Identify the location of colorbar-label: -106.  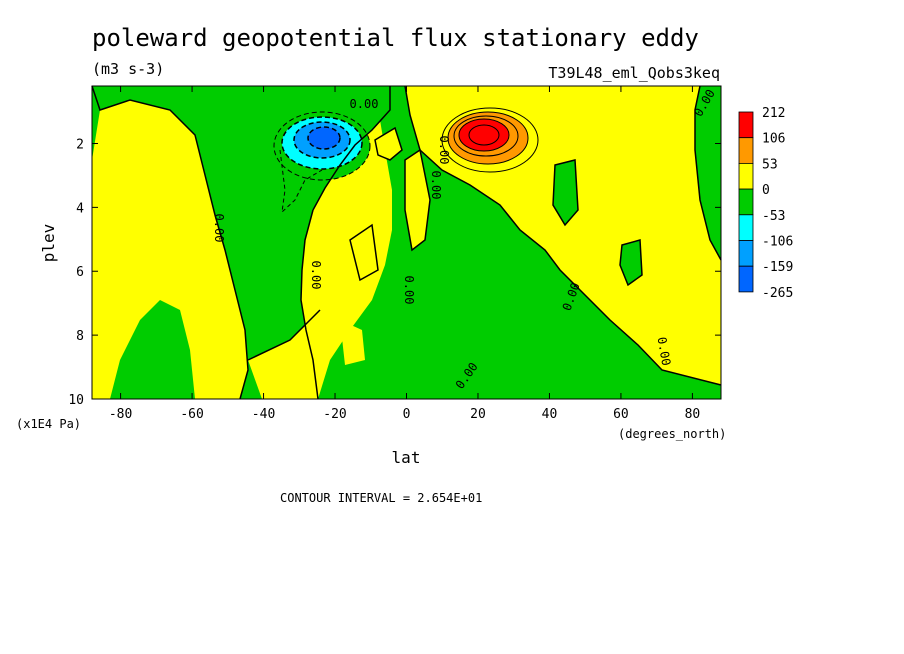
(777, 242).